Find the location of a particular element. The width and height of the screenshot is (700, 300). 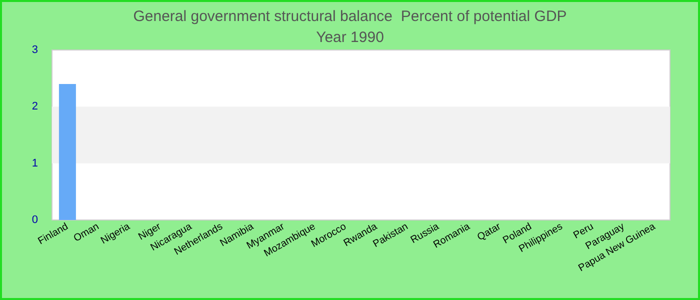

y-tick-label: 1 is located at coordinates (35, 163).